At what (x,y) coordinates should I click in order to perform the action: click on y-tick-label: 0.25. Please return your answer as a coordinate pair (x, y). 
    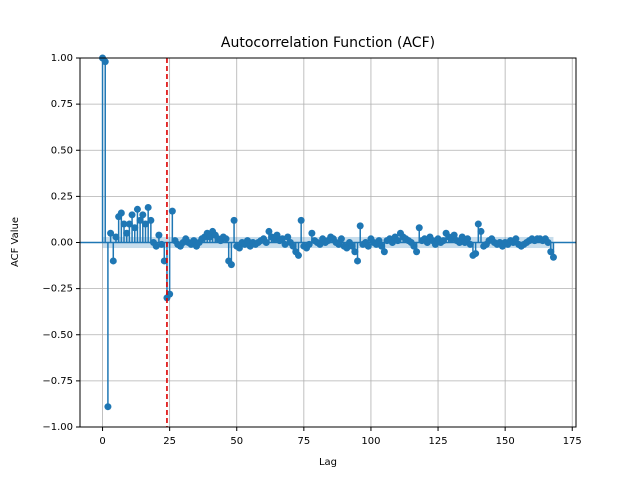
    Looking at the image, I should click on (62, 196).